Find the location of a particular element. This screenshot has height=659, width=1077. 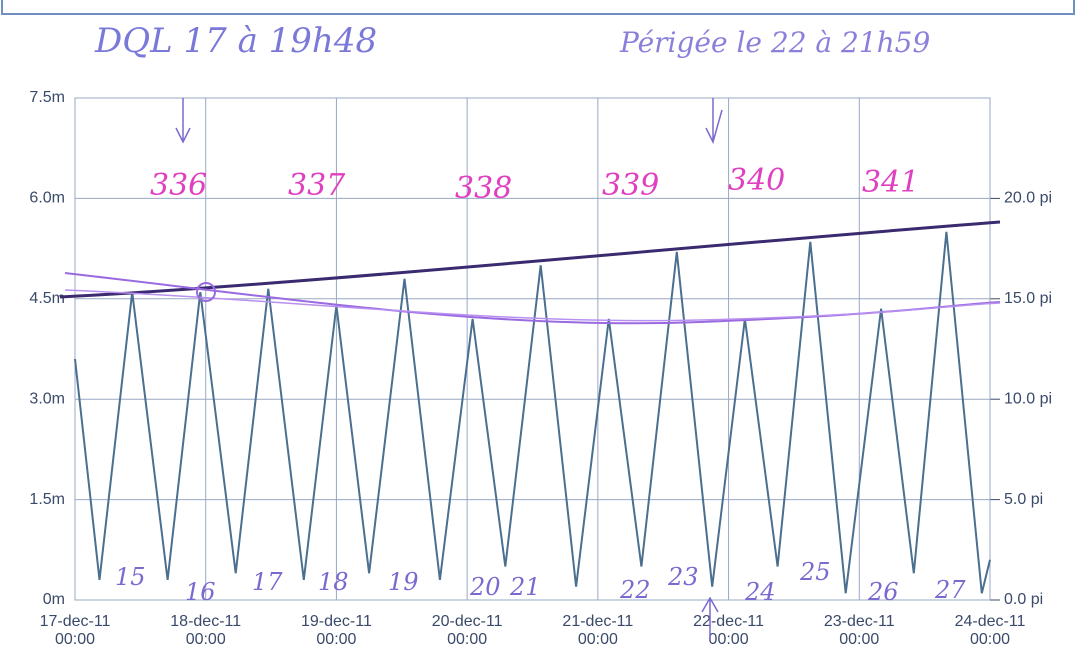

y-tick-label: 6.0m is located at coordinates (47, 198).